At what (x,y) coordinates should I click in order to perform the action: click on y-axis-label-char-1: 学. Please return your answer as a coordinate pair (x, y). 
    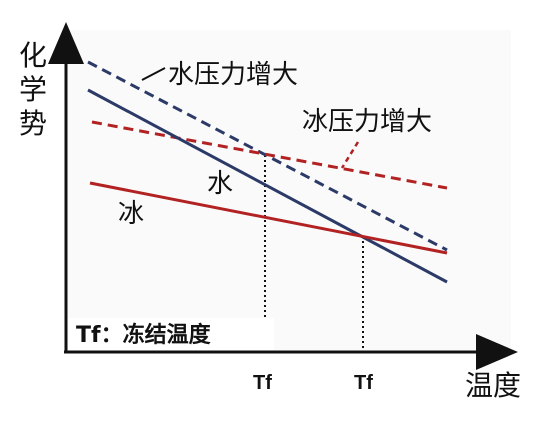
    Looking at the image, I should click on (33, 89).